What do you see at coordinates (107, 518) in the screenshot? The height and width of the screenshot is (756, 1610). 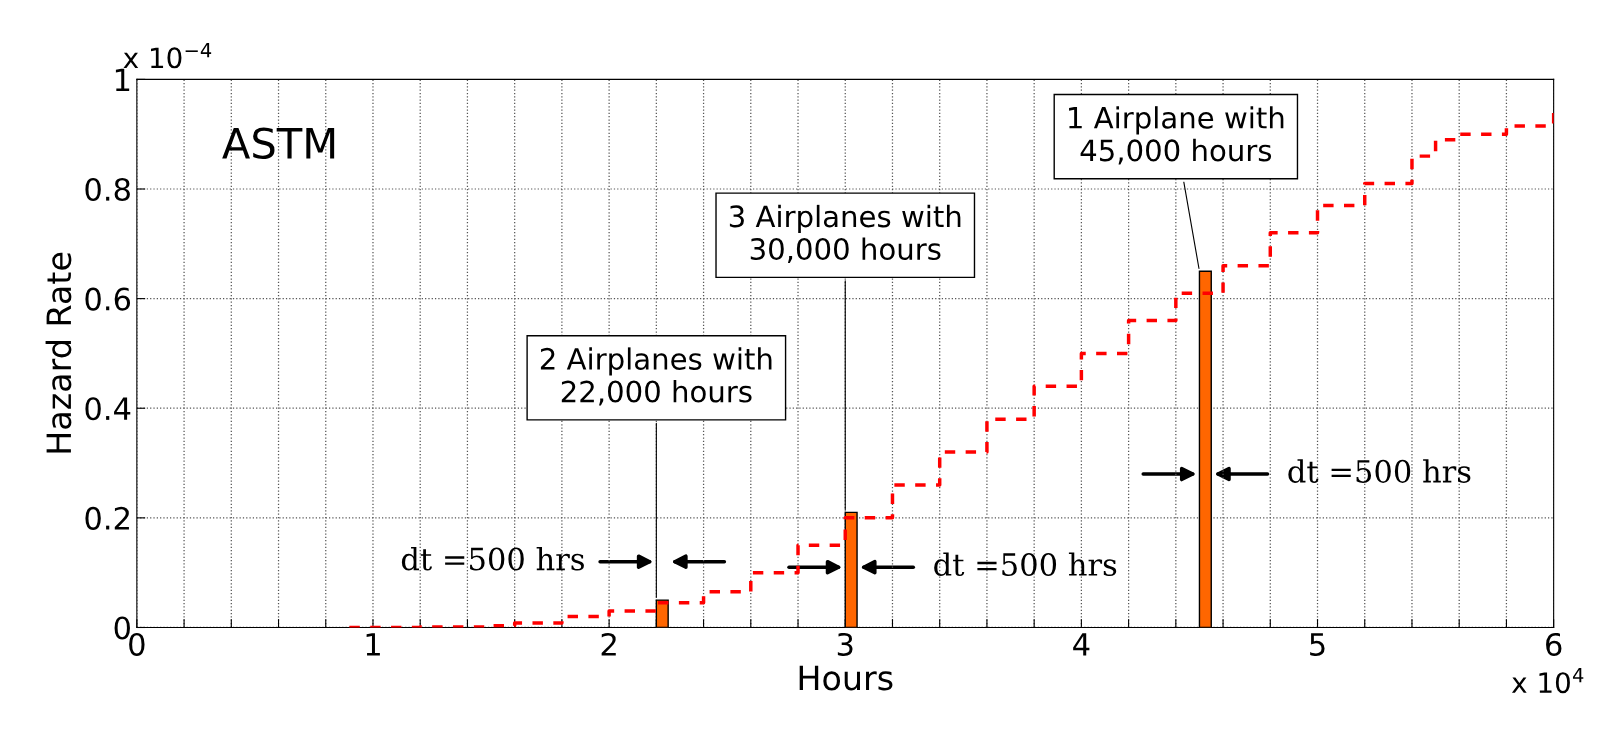 I see `y-tick-label: 0.2` at bounding box center [107, 518].